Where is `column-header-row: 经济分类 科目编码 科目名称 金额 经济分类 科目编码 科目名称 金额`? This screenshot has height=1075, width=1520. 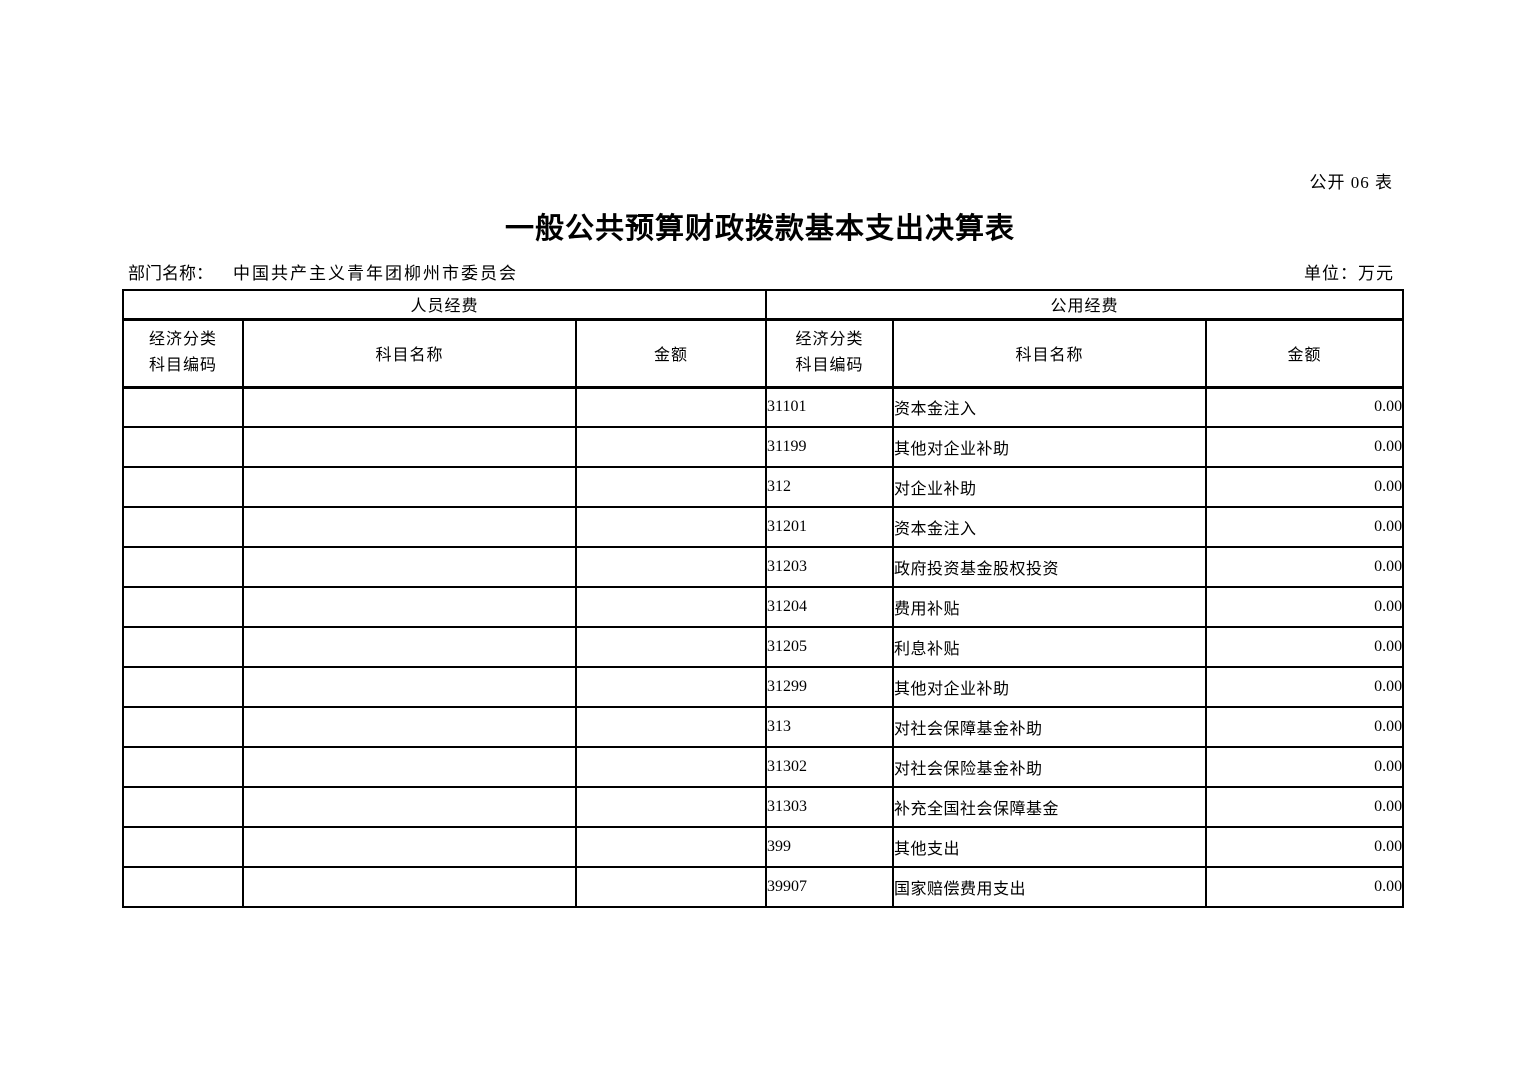 column-header-row: 经济分类 科目编码 科目名称 金额 经济分类 科目编码 科目名称 金额 is located at coordinates (763, 353).